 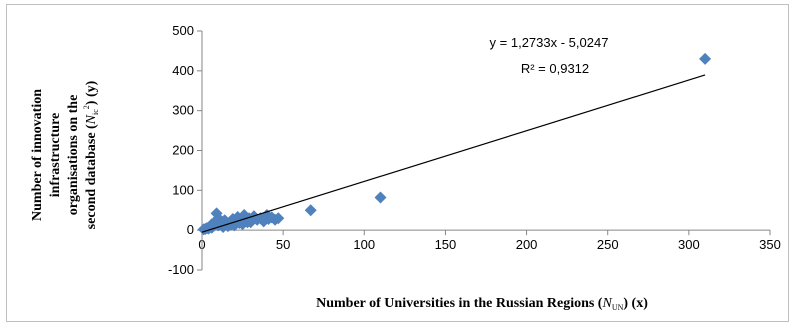 What do you see at coordinates (608, 244) in the screenshot?
I see `x-tick-label: 250` at bounding box center [608, 244].